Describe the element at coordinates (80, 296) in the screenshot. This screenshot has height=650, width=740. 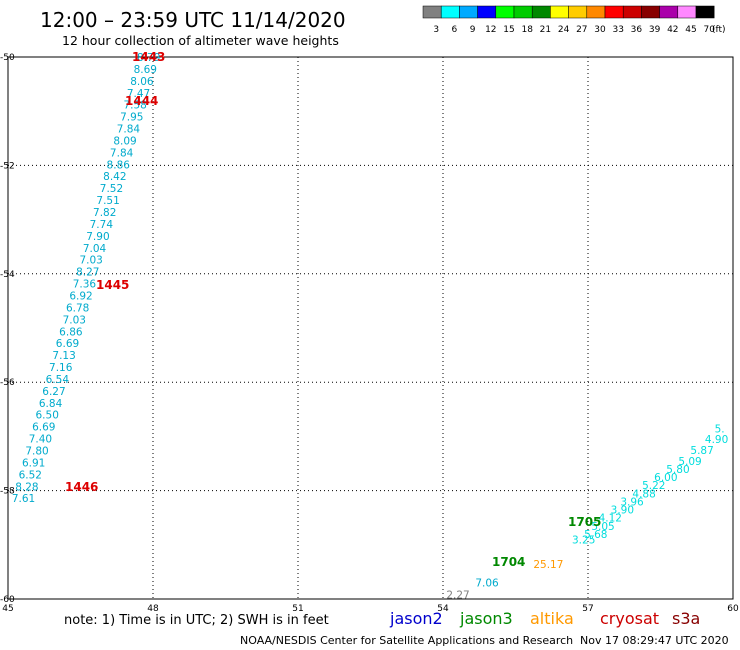
I see `wave-height-point: 6.92` at that location.